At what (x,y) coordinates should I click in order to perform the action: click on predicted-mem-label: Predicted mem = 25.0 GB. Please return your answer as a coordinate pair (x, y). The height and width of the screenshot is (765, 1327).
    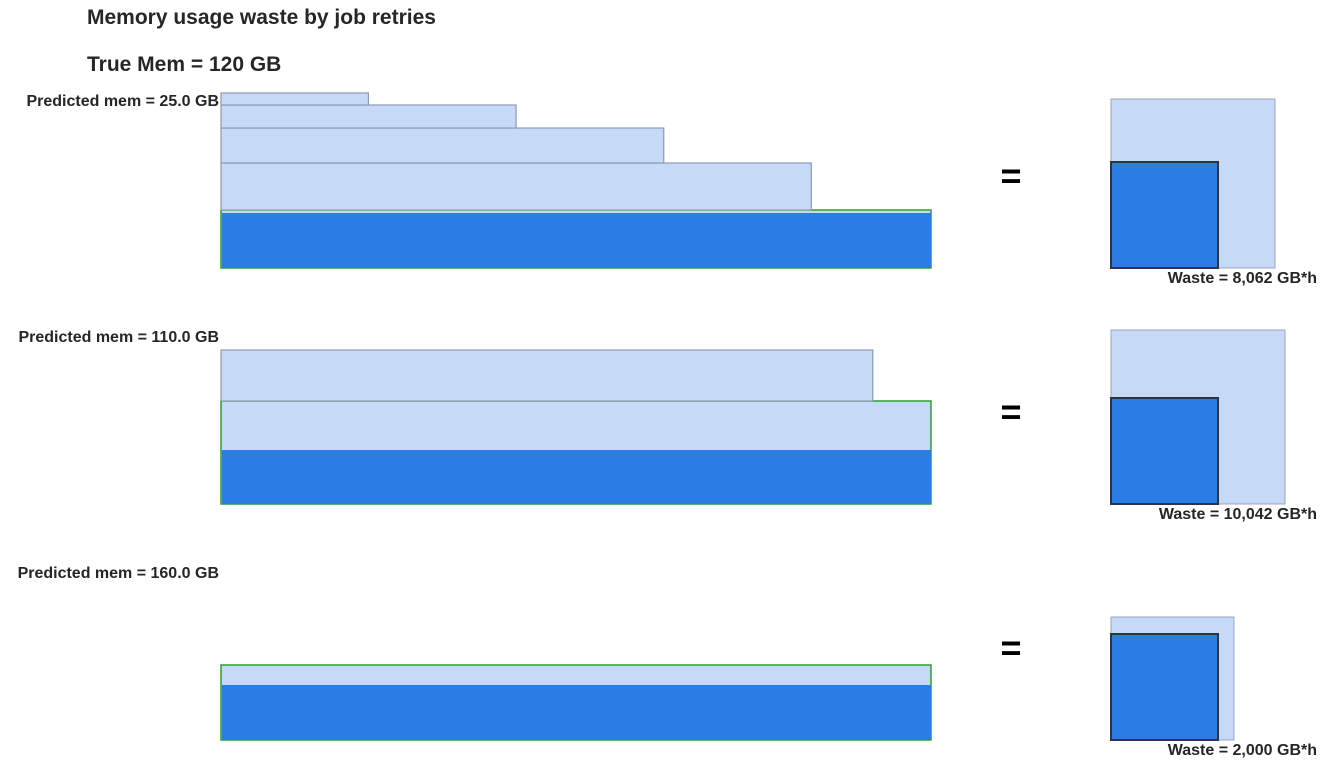
    Looking at the image, I should click on (122, 101).